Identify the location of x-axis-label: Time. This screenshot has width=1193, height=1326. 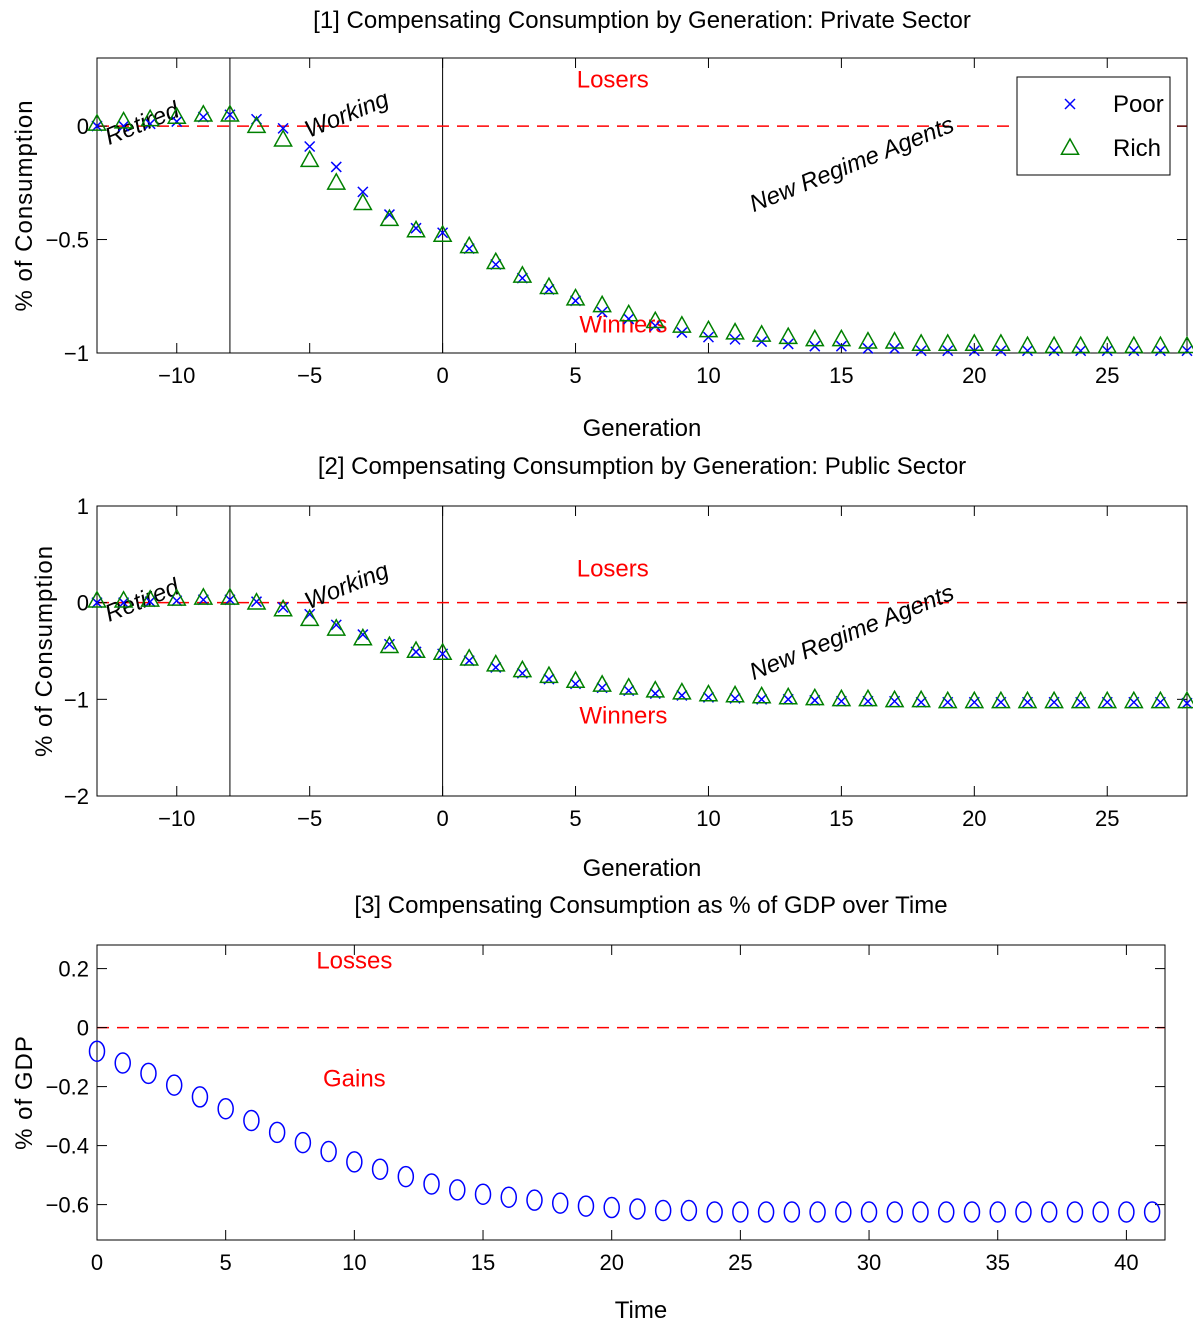
(641, 1310).